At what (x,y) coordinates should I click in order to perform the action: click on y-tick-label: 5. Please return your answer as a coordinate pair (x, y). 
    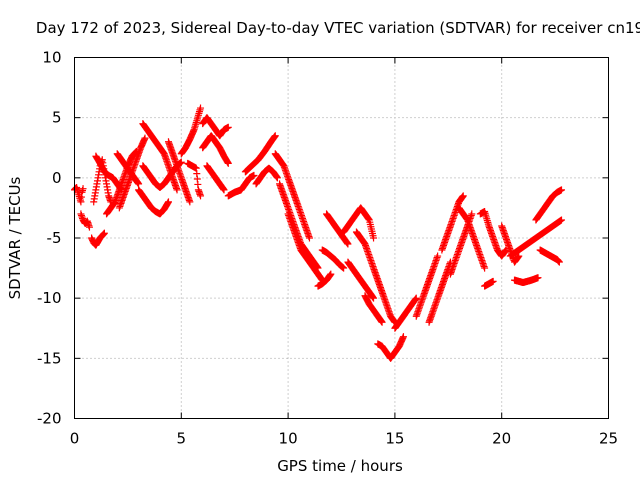
    Looking at the image, I should click on (57, 118).